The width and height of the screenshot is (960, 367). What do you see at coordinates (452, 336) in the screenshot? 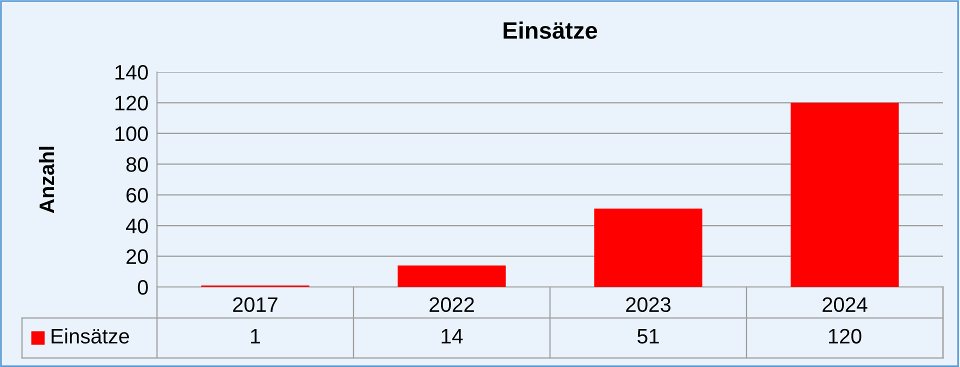
I see `data-label: 14` at bounding box center [452, 336].